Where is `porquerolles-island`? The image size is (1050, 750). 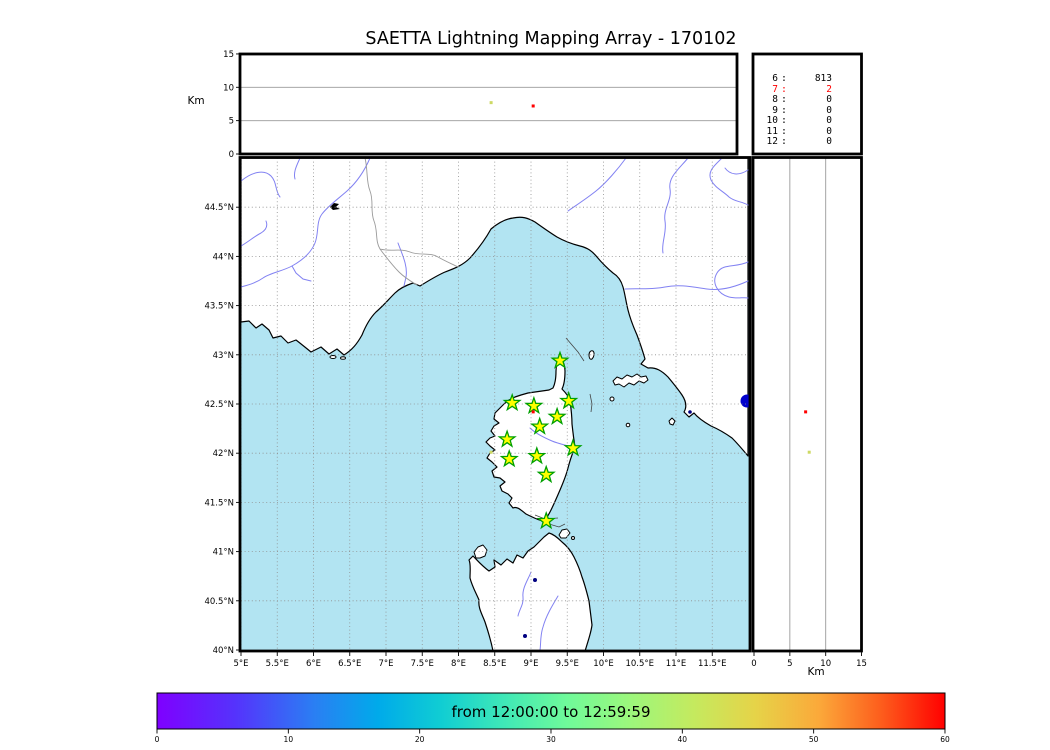
porquerolles-island is located at coordinates (333, 357).